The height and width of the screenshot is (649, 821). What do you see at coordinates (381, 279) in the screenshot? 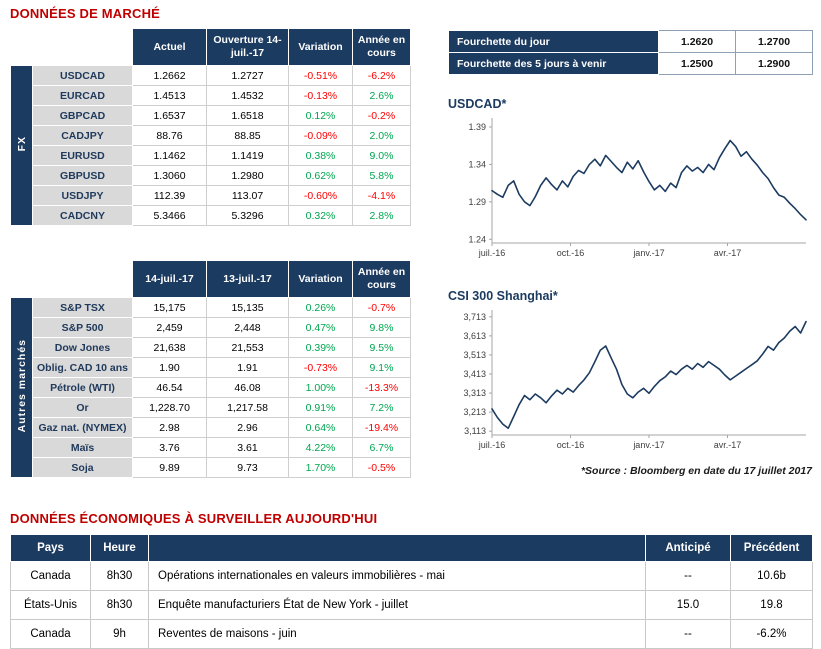
I see `markets-header-ytd: Année en cours` at bounding box center [381, 279].